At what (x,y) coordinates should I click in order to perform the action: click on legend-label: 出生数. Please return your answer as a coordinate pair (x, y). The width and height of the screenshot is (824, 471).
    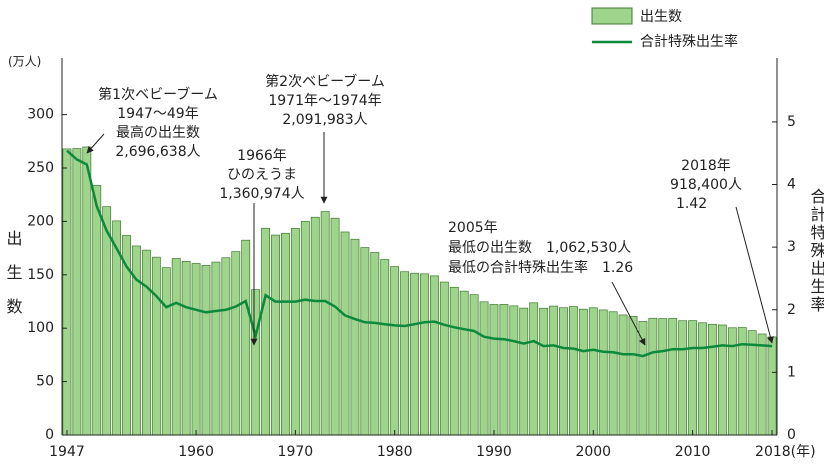
    Looking at the image, I should click on (661, 17).